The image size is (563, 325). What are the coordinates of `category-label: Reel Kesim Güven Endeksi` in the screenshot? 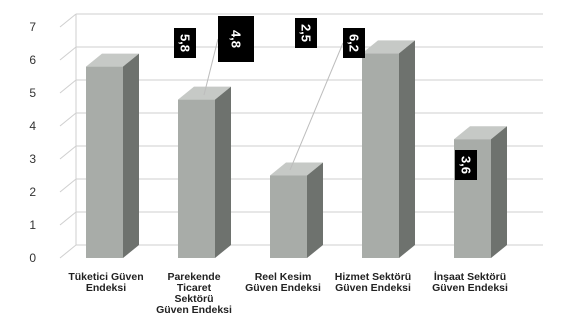 It's located at (283, 282).